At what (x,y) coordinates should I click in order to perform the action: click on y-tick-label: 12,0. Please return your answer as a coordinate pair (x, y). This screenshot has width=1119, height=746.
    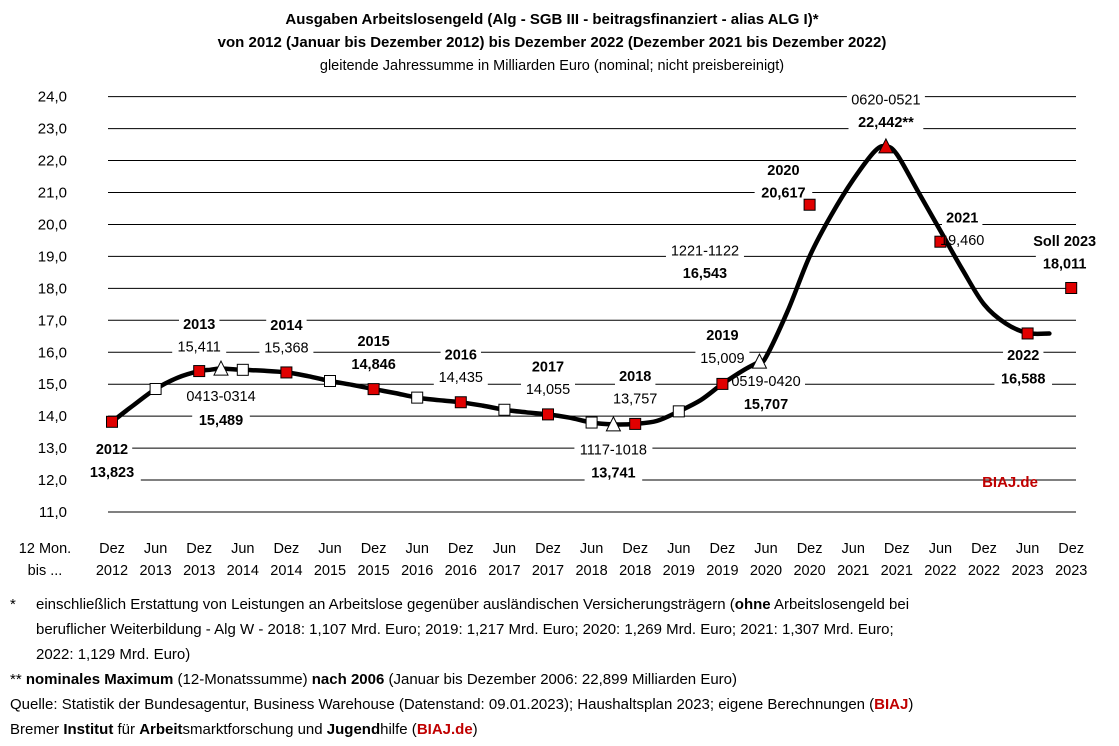
    Looking at the image, I should click on (52, 480).